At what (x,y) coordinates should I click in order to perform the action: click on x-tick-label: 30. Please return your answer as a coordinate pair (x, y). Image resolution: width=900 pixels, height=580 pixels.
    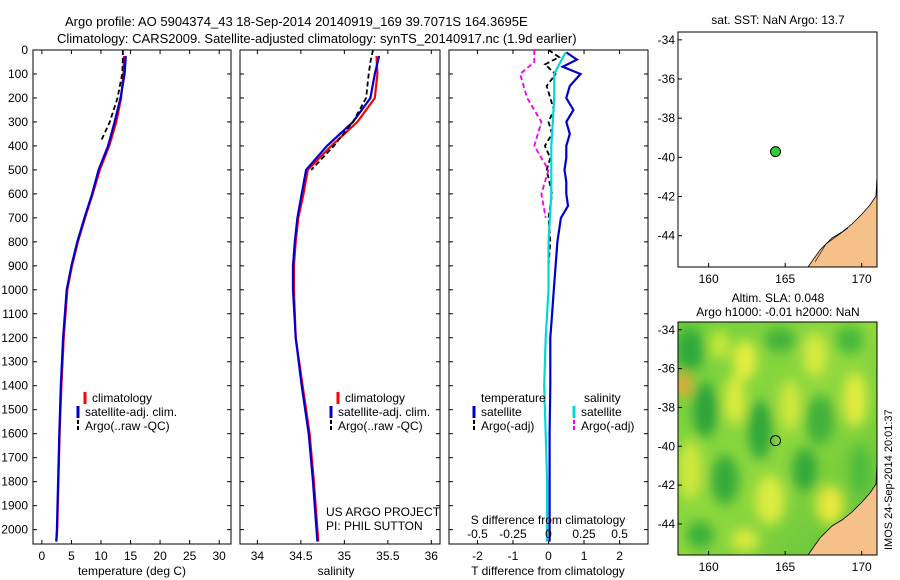
    Looking at the image, I should click on (219, 556).